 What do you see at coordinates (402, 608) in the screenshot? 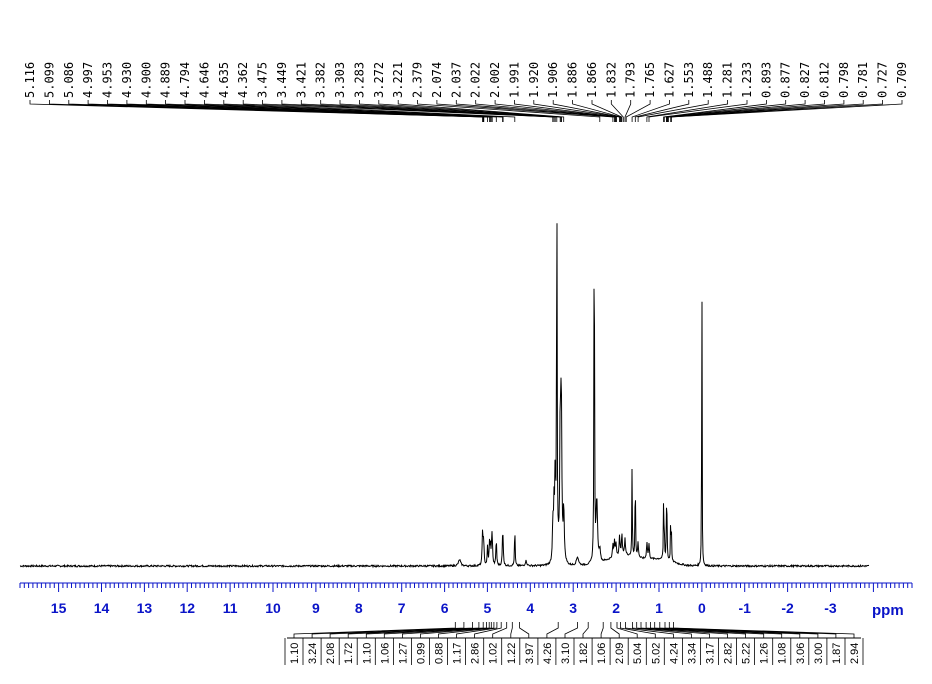
I see `x-tick-label: 7` at bounding box center [402, 608].